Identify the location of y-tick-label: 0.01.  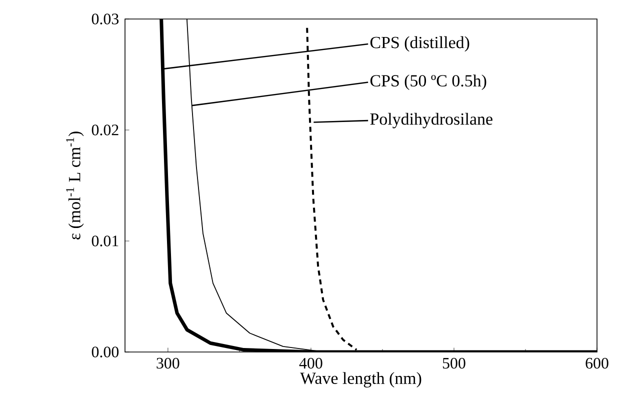
(105, 241).